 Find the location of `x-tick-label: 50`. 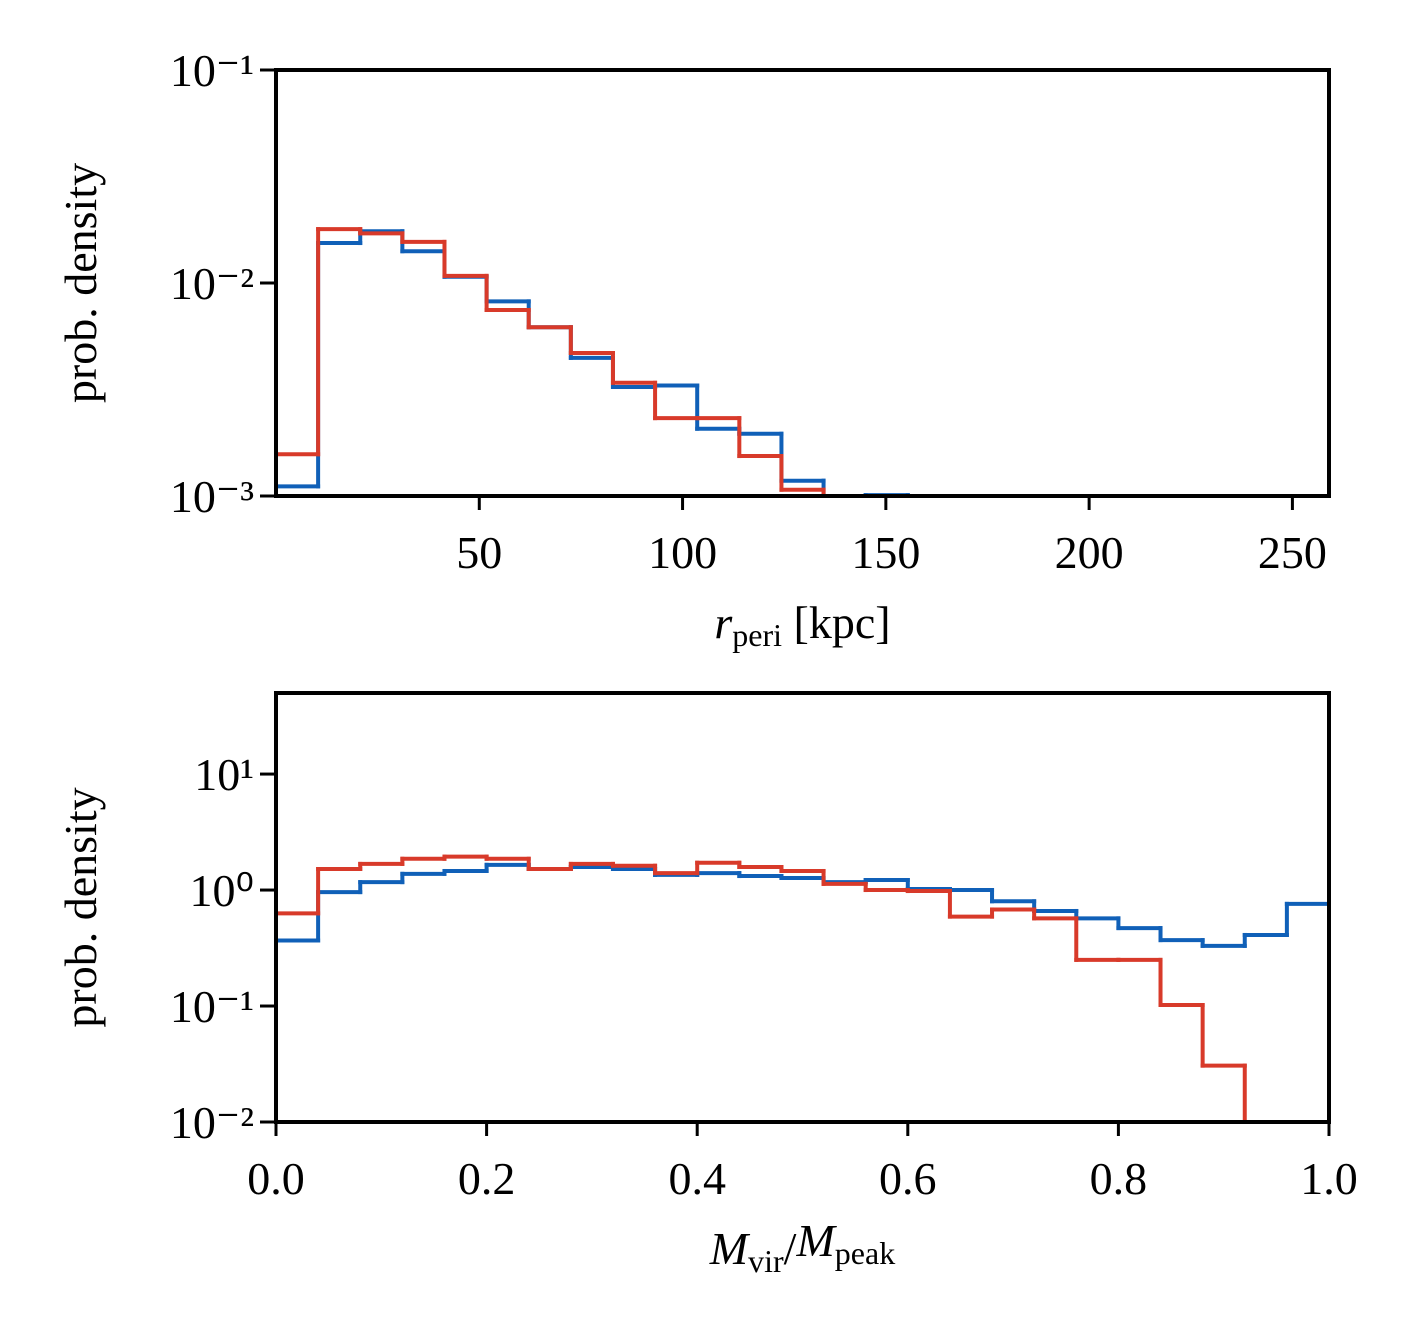

x-tick-label: 50 is located at coordinates (479, 552).